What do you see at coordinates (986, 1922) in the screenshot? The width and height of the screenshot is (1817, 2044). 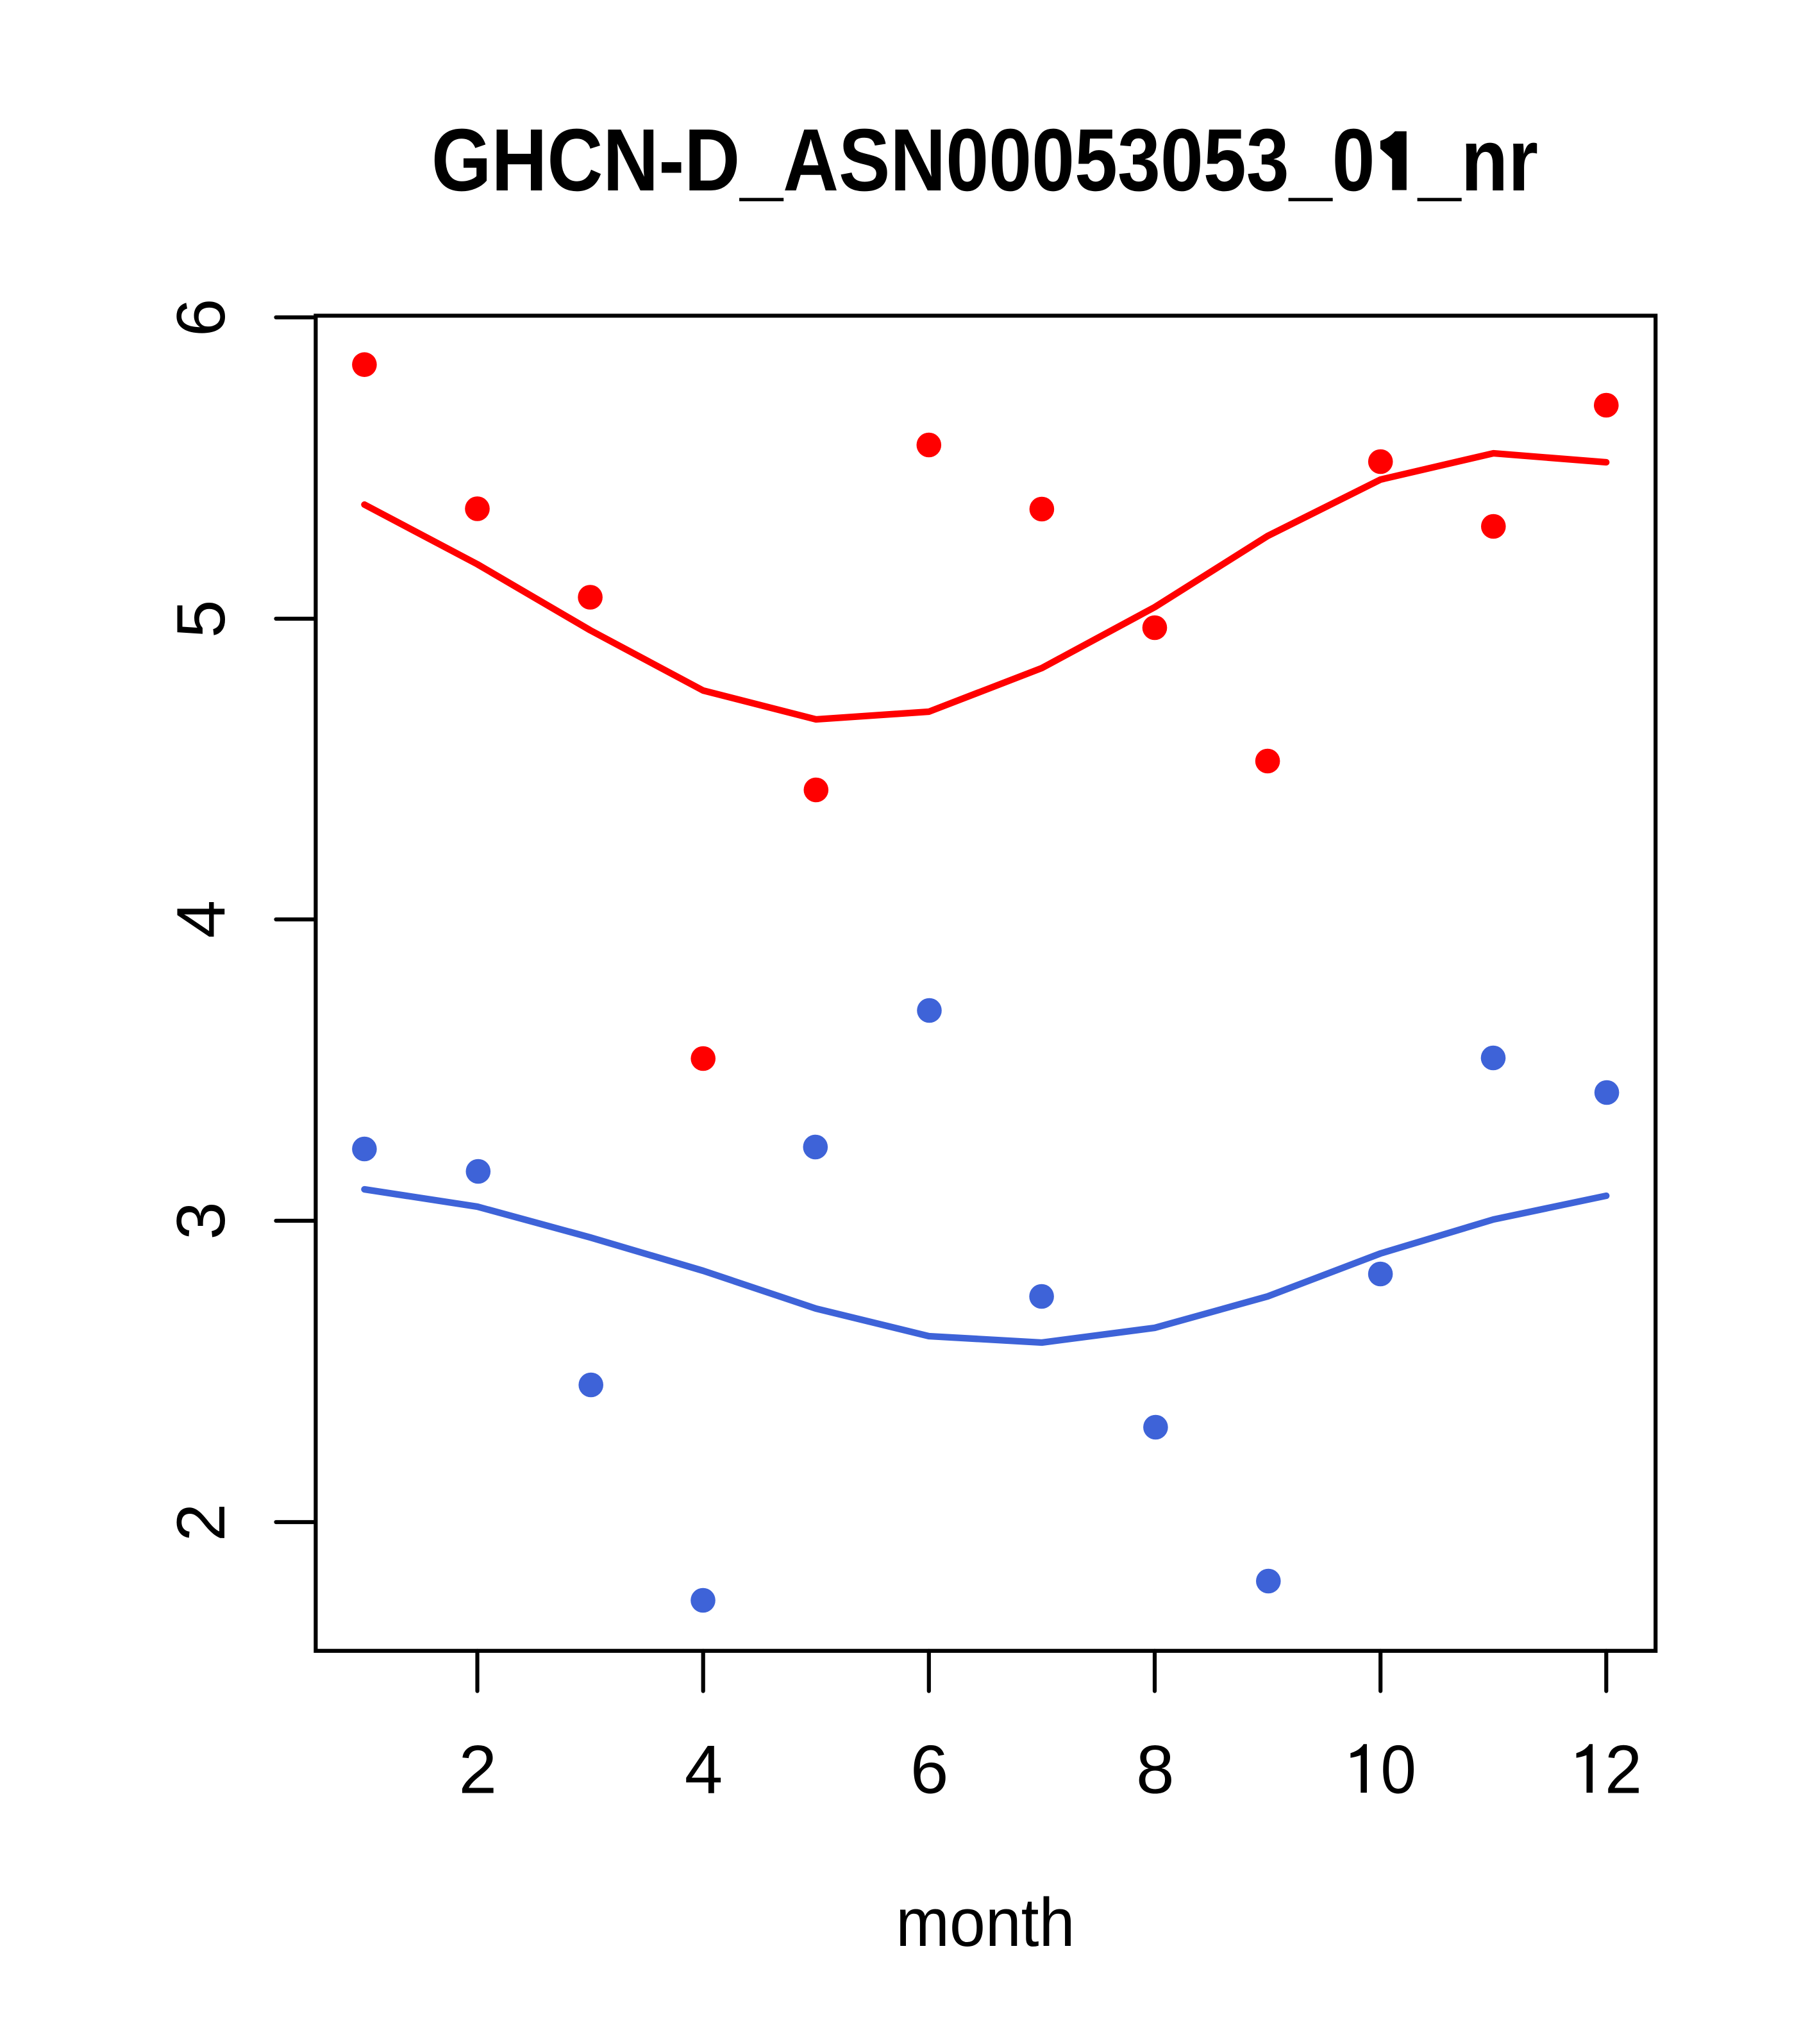 I see `svg-text: month` at bounding box center [986, 1922].